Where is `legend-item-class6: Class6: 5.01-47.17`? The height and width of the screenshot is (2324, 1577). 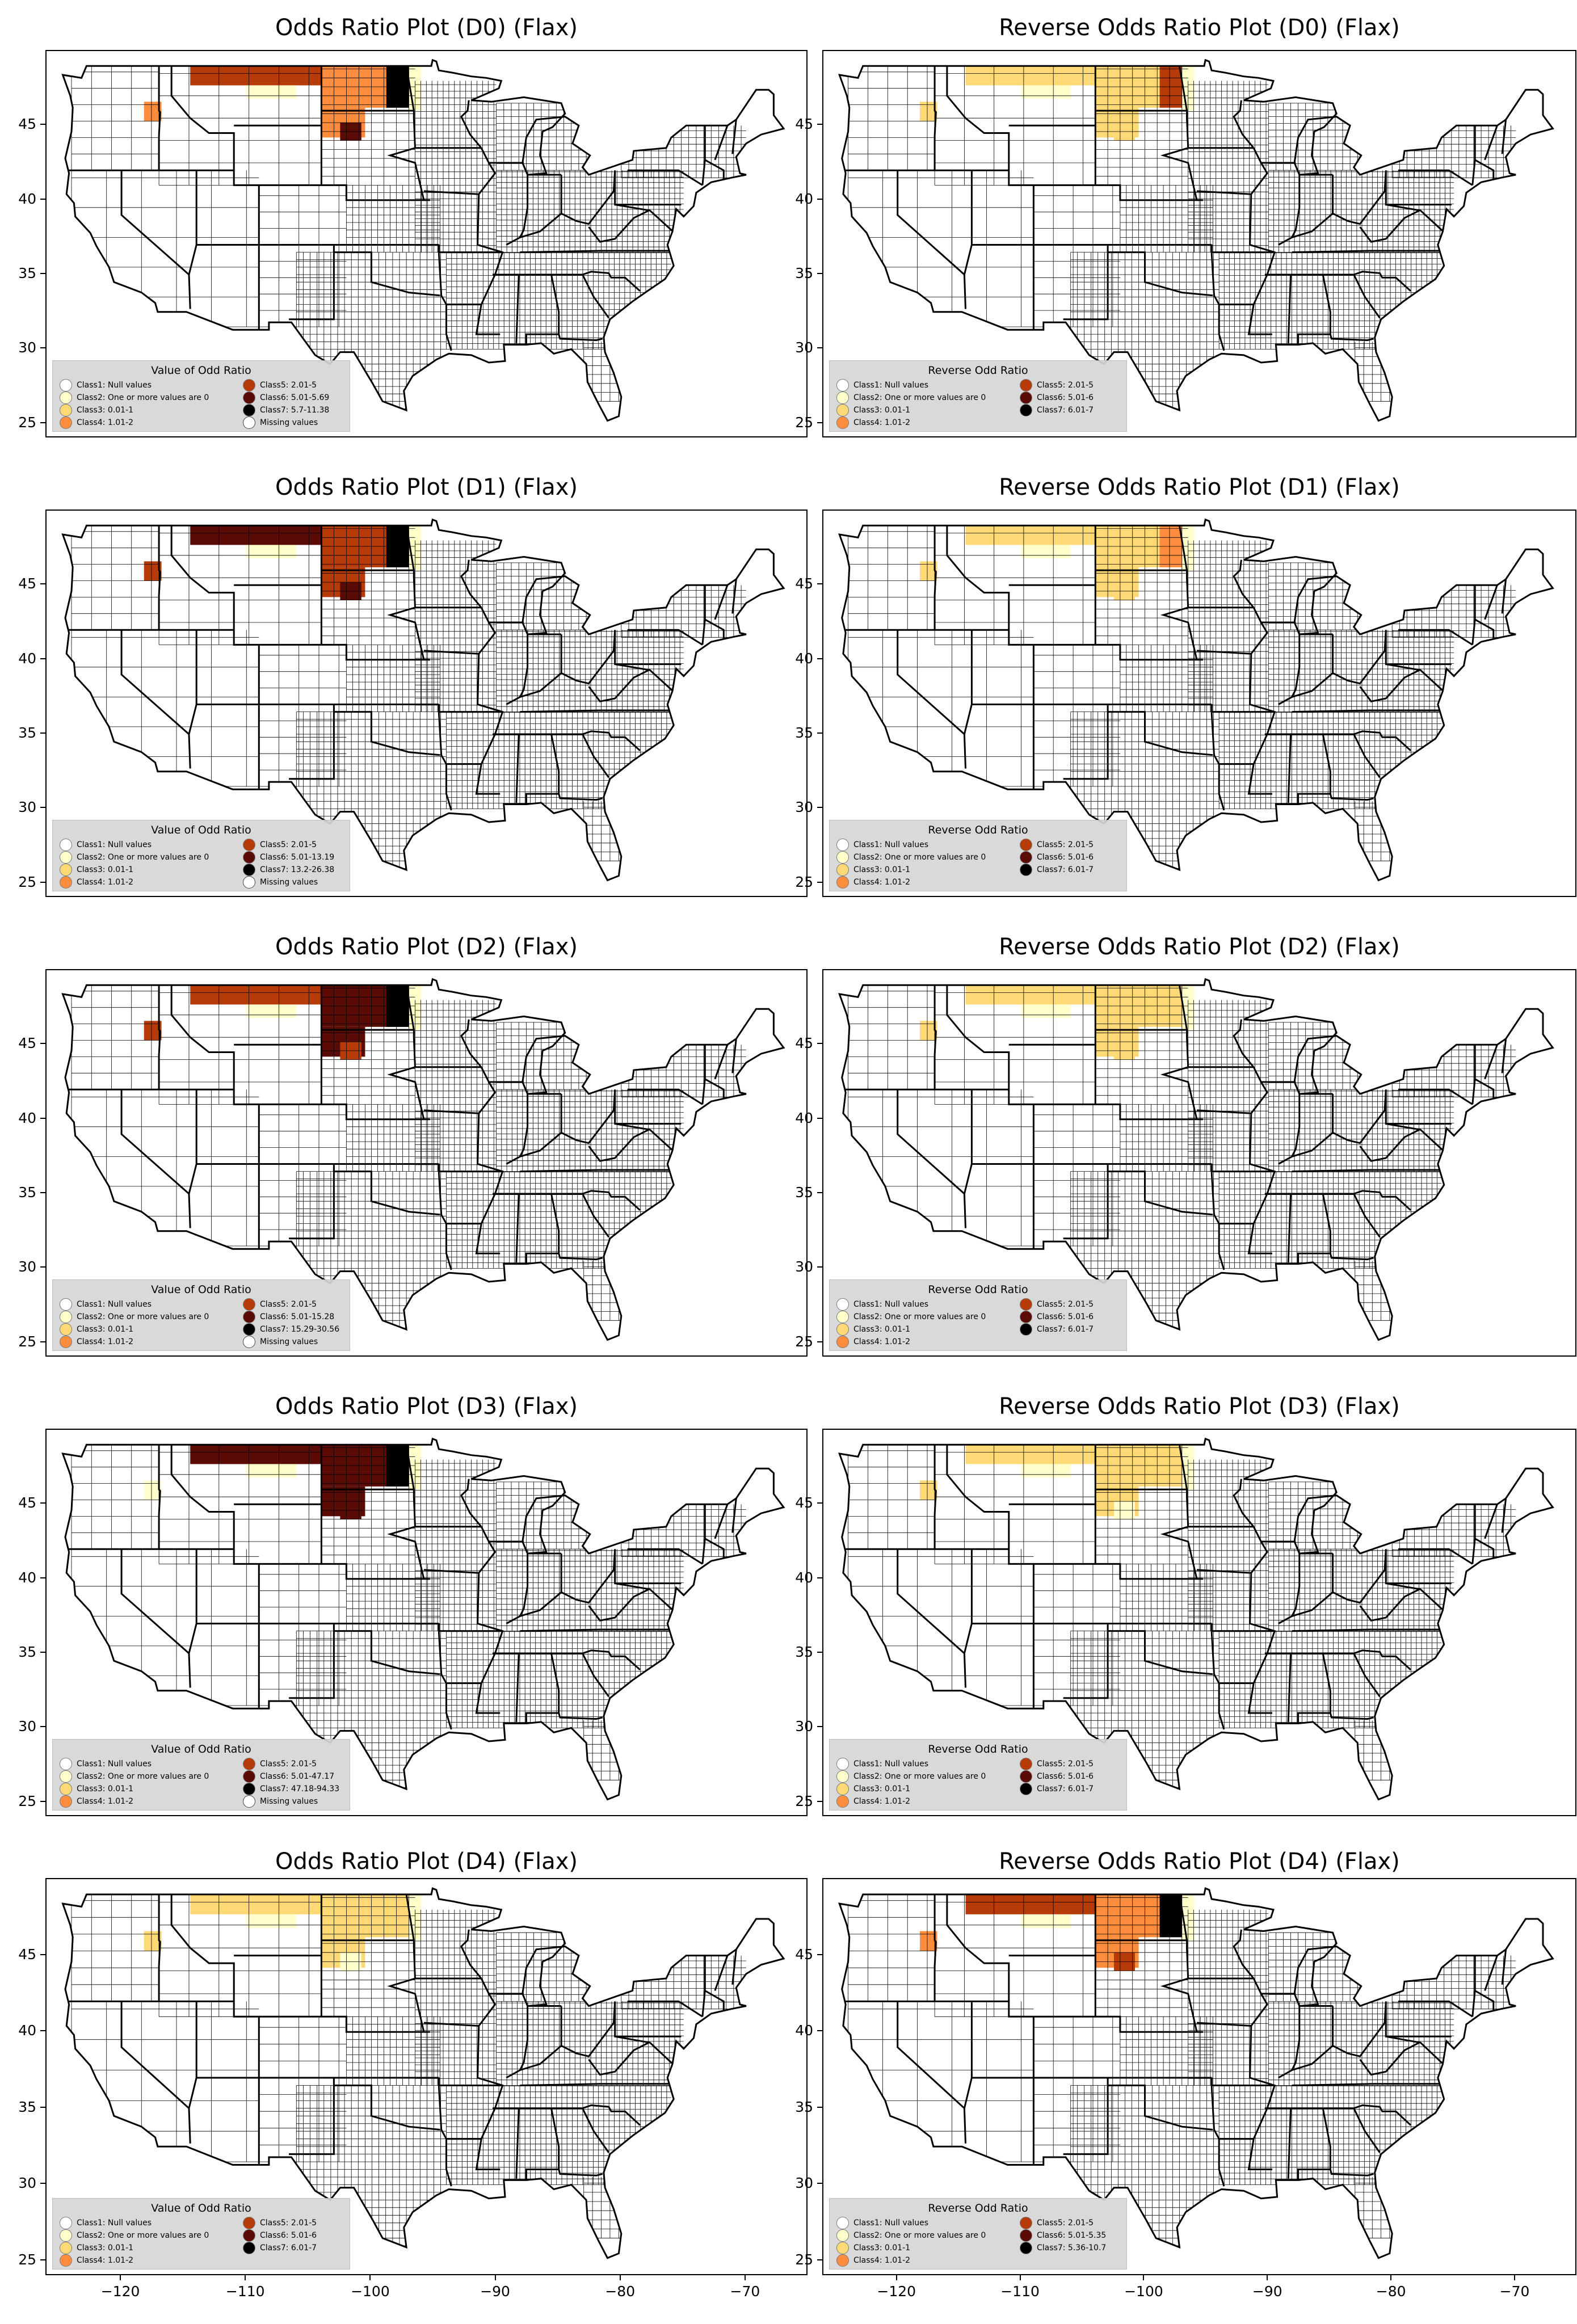 legend-item-class6: Class6: 5.01-47.17 is located at coordinates (288, 1776).